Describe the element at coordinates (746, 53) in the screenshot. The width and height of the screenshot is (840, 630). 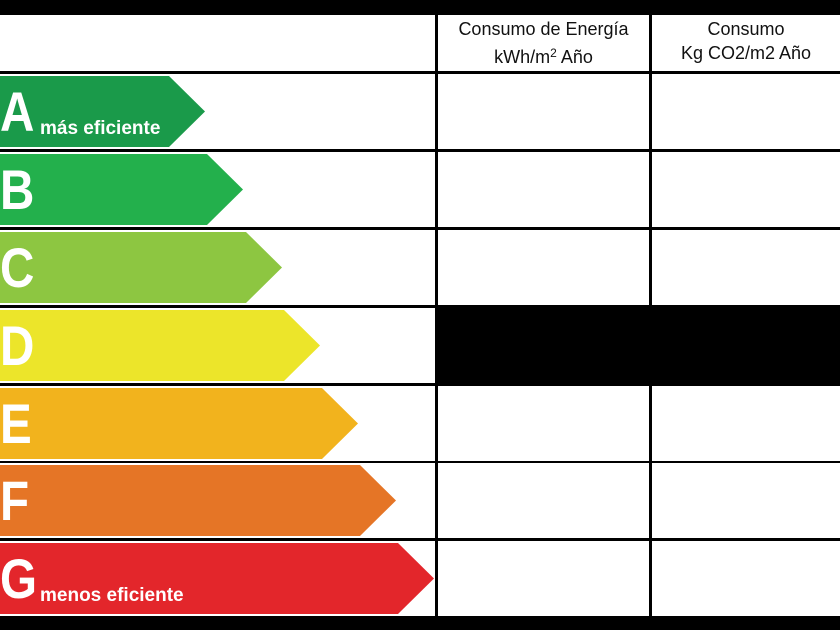
I see `header-unit: Kg CO2/m2 Año` at that location.